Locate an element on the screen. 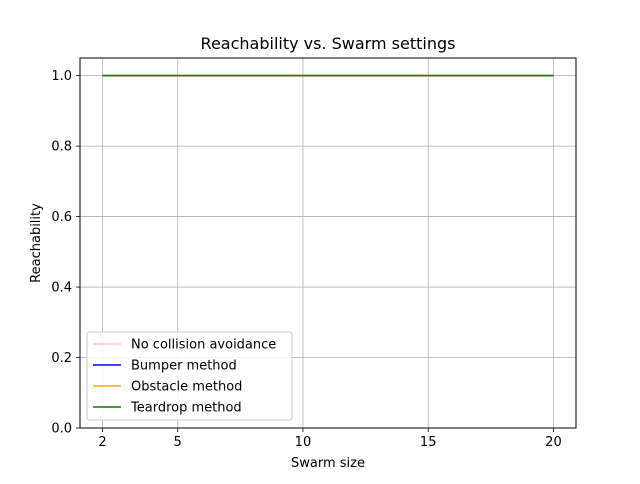  x-tick-label: 5 is located at coordinates (178, 442).